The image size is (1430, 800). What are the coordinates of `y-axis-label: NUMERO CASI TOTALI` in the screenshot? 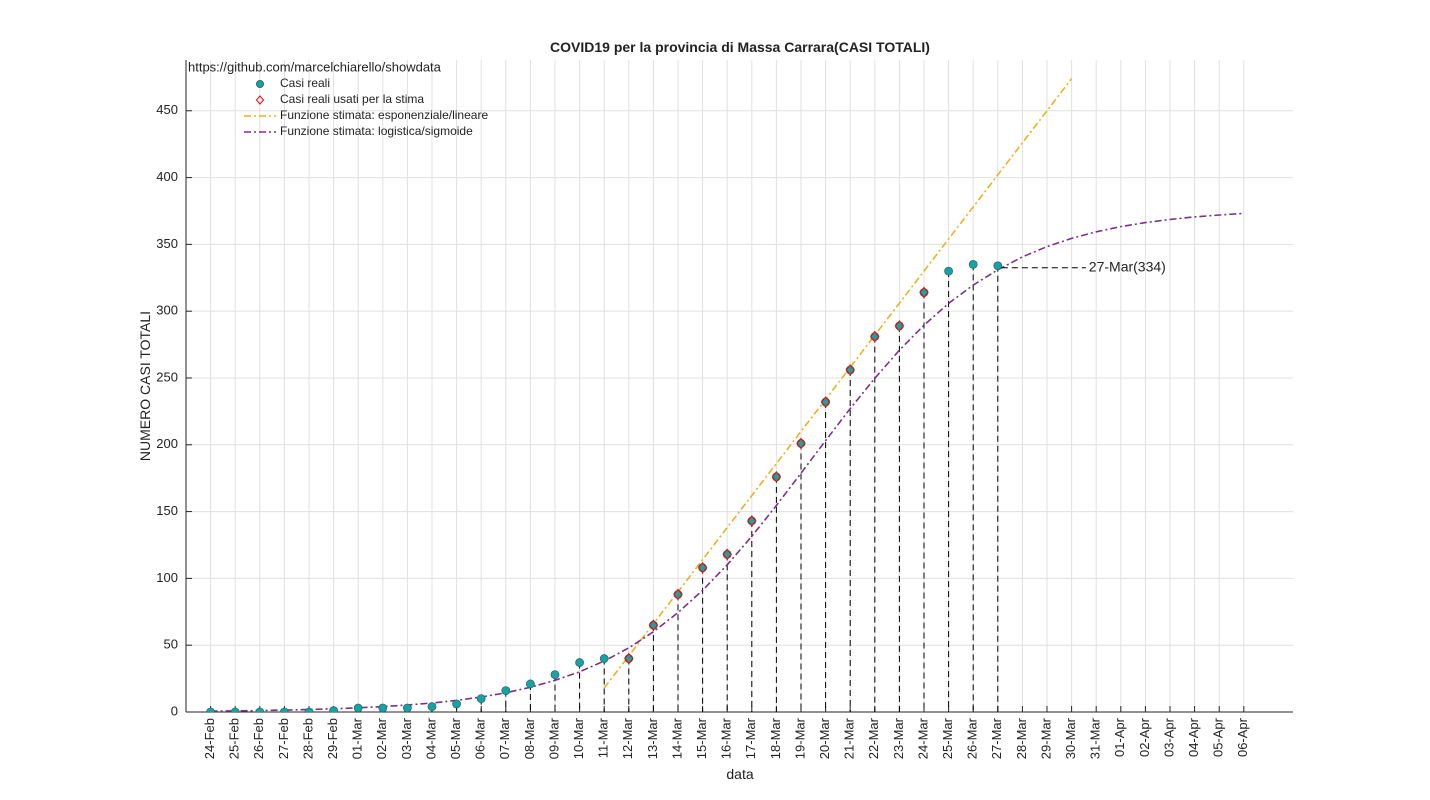 It's located at (145, 386).